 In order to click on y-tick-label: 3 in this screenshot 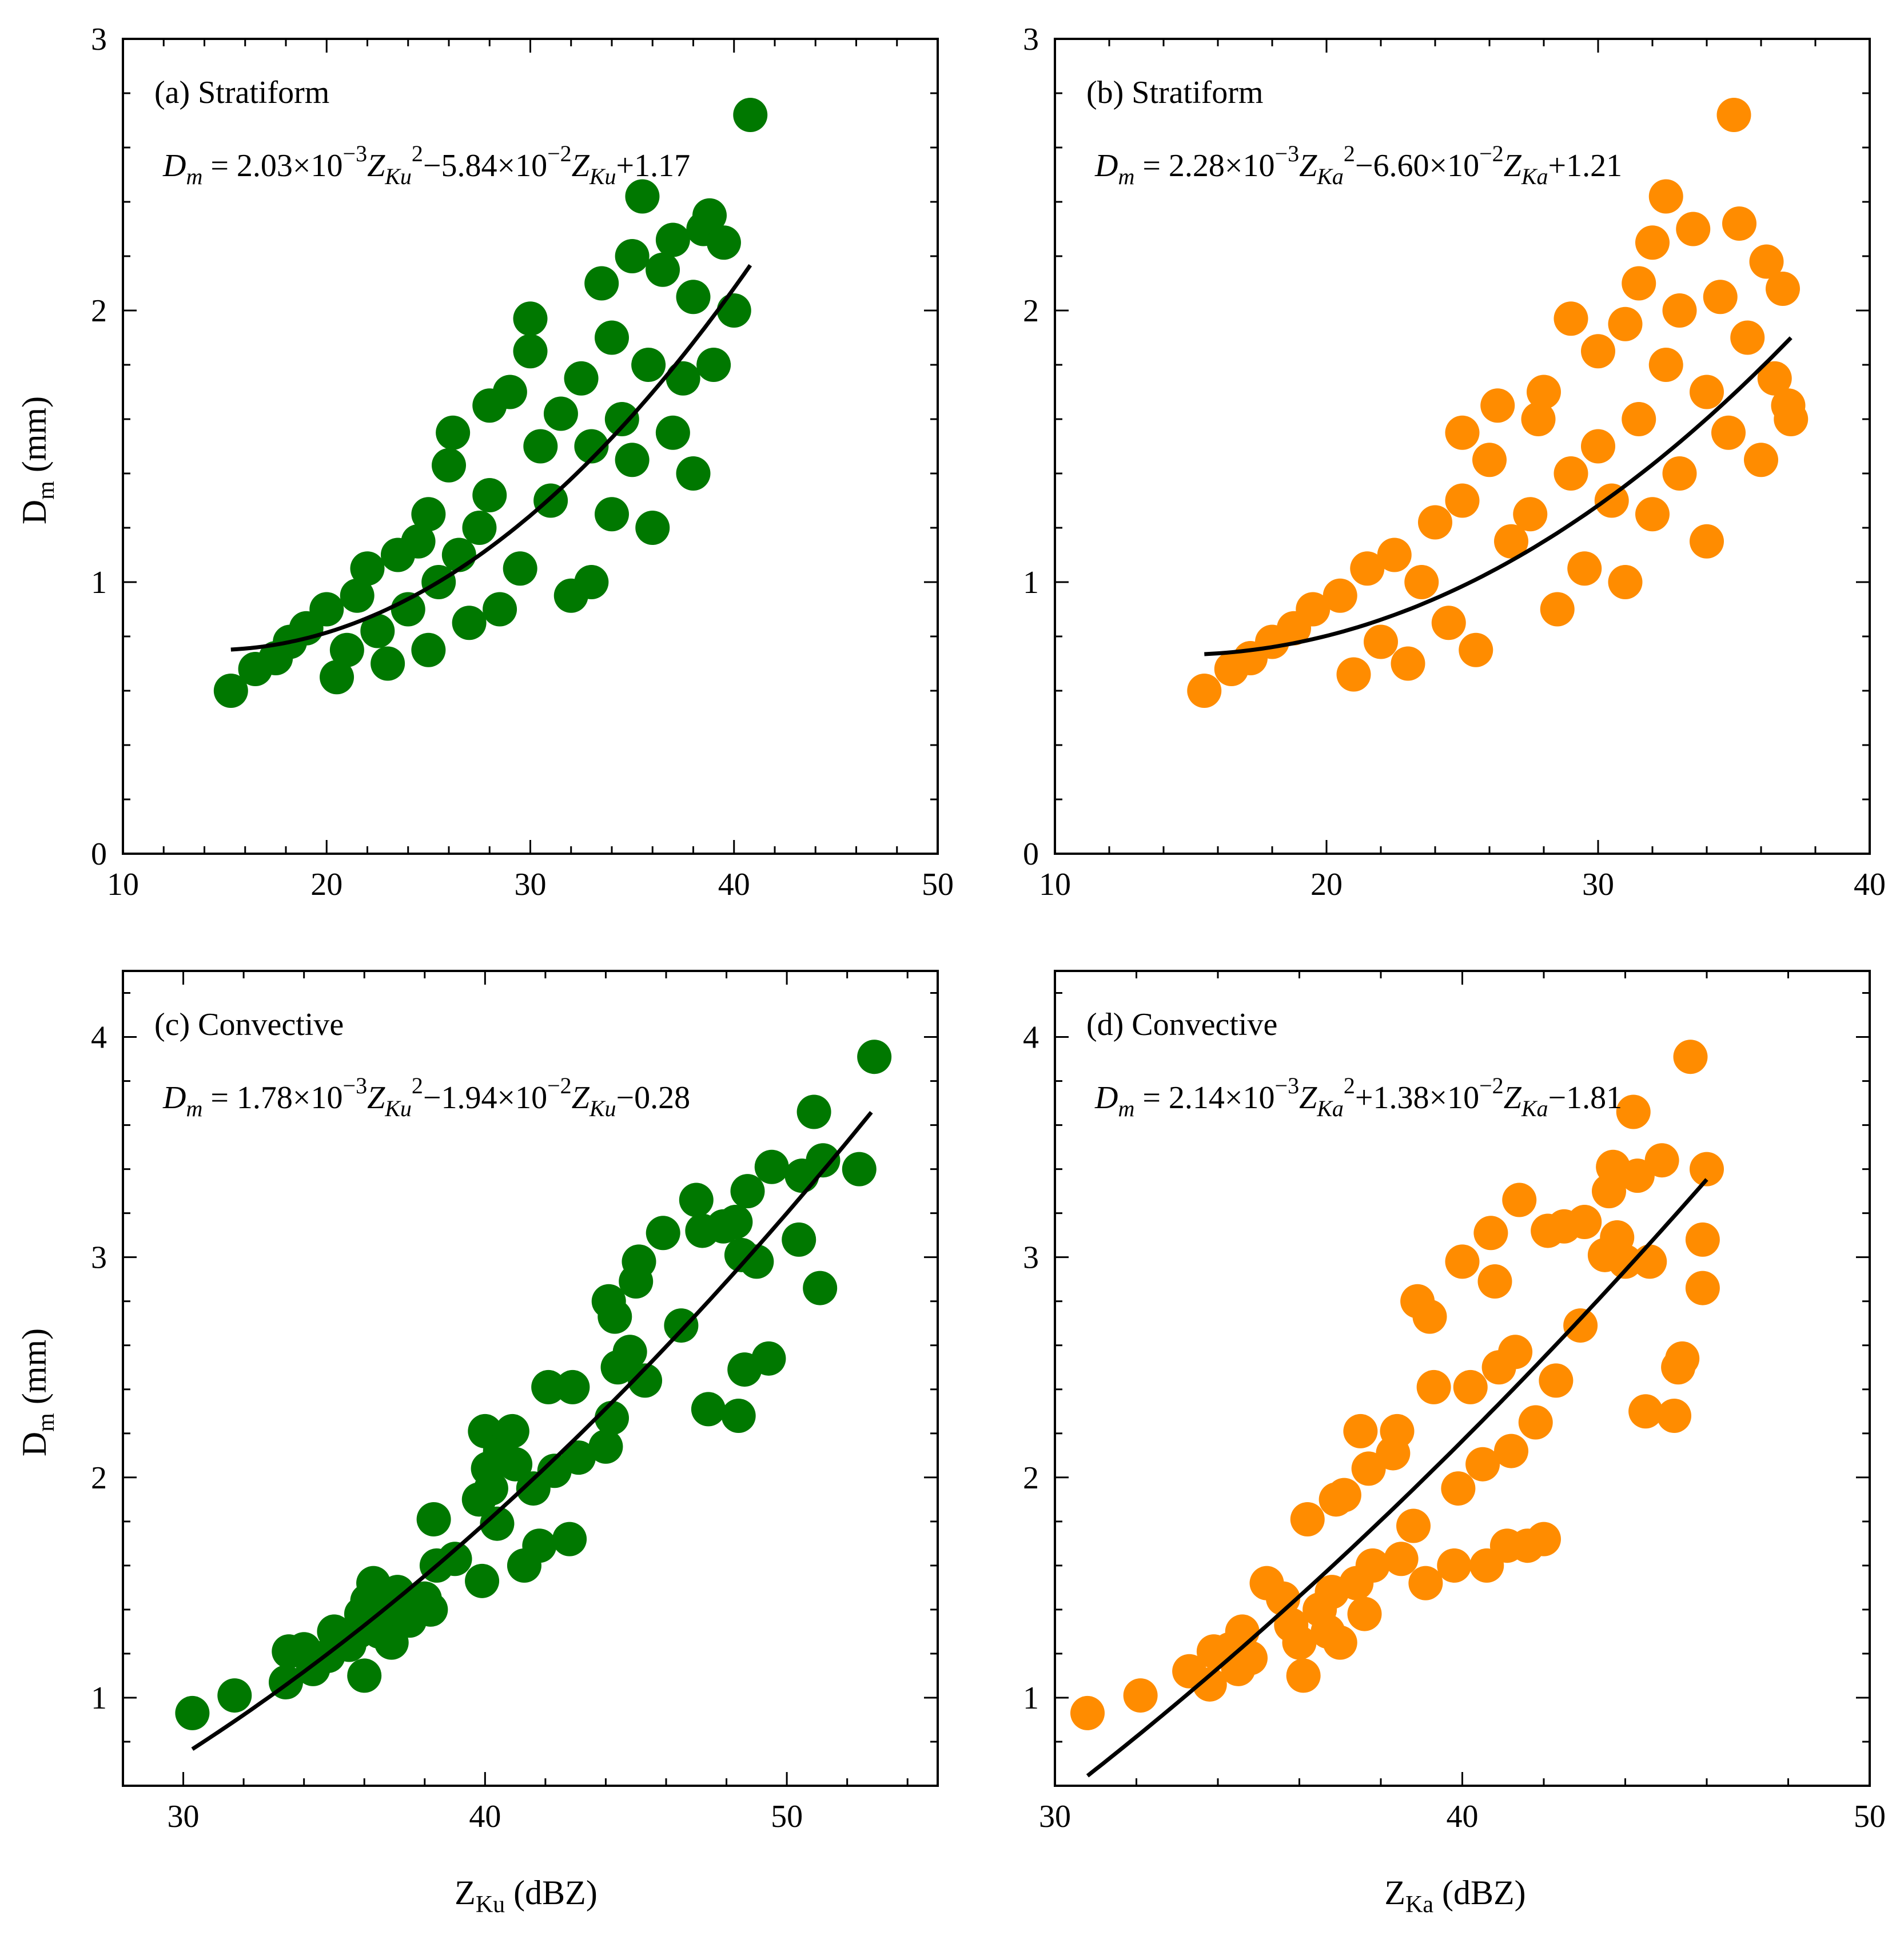, I will do `click(99, 40)`.